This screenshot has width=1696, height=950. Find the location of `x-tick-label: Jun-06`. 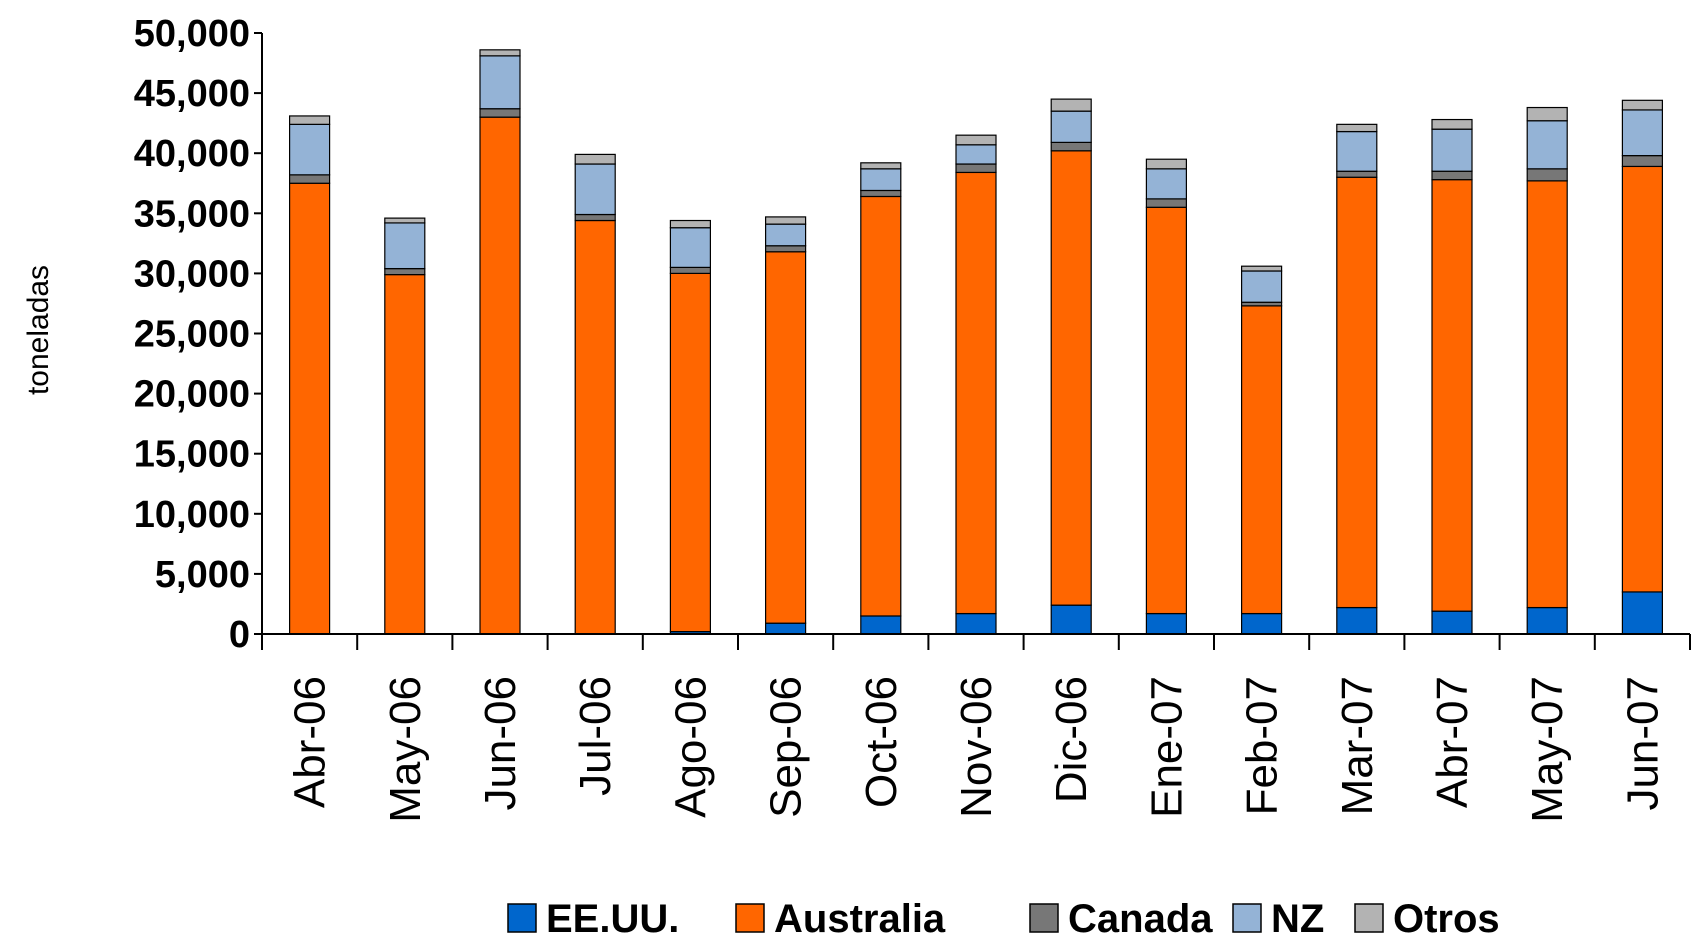

x-tick-label: Jun-06 is located at coordinates (500, 743).